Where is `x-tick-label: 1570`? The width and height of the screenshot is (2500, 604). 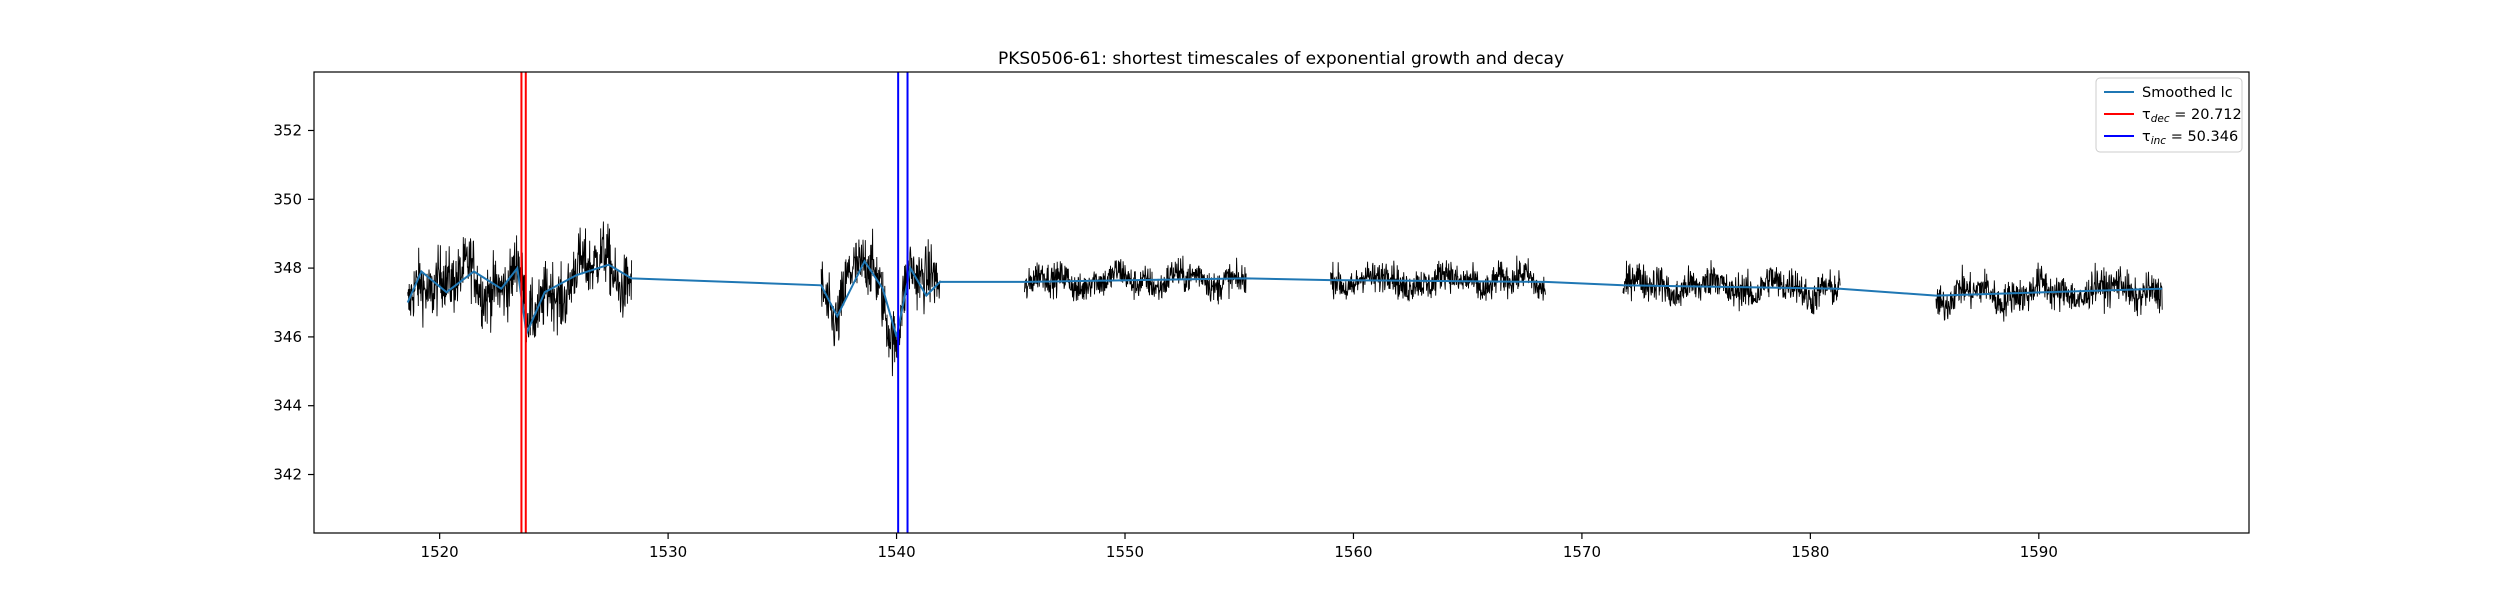
x-tick-label: 1570 is located at coordinates (1582, 552).